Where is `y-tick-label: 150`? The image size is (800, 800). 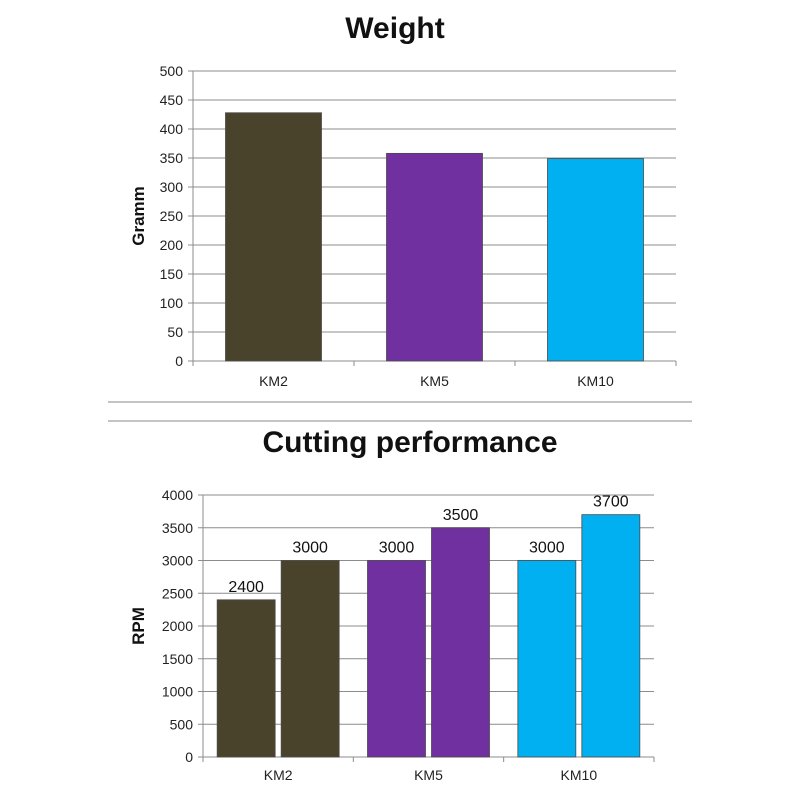
y-tick-label: 150 is located at coordinates (172, 274).